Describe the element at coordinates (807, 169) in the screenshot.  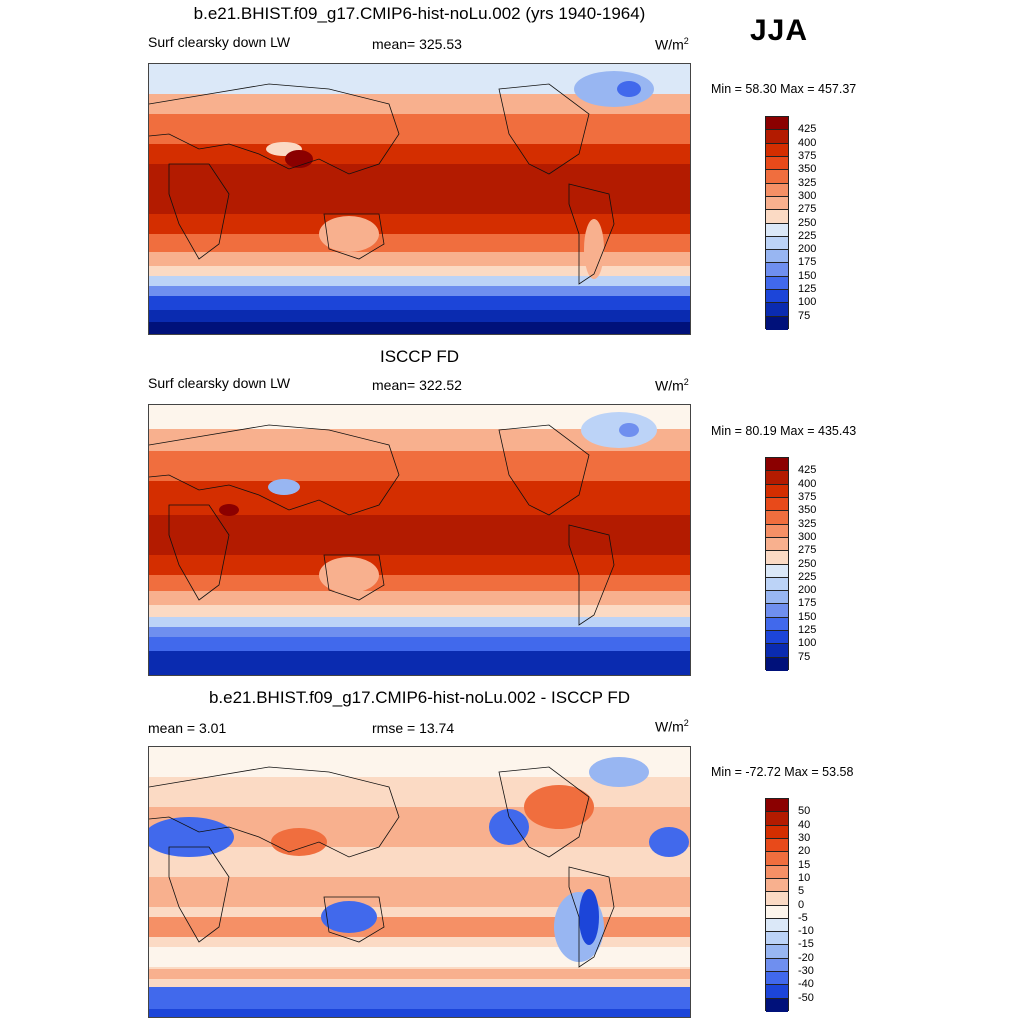
I see `colorbar-tick-label: 350` at that location.